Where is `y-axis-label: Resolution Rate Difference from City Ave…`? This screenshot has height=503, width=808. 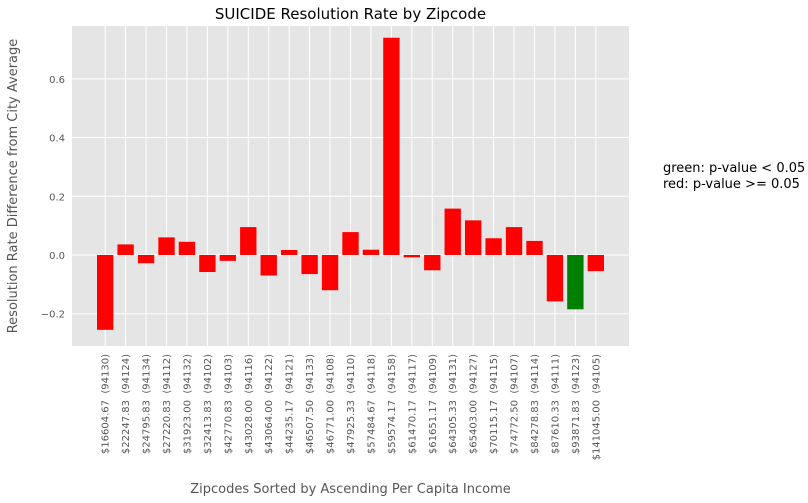
y-axis-label: Resolution Rate Difference from City Ave… is located at coordinates (13, 186).